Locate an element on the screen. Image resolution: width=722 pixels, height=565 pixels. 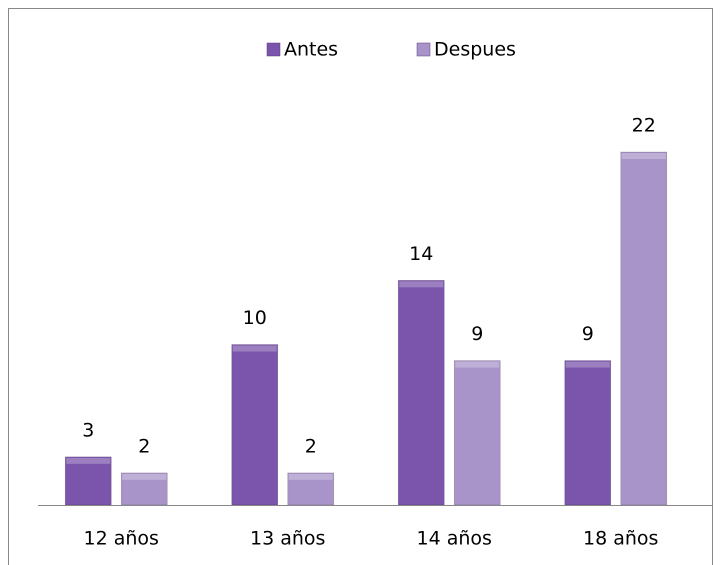
x-tick-label: 13 años is located at coordinates (287, 539).